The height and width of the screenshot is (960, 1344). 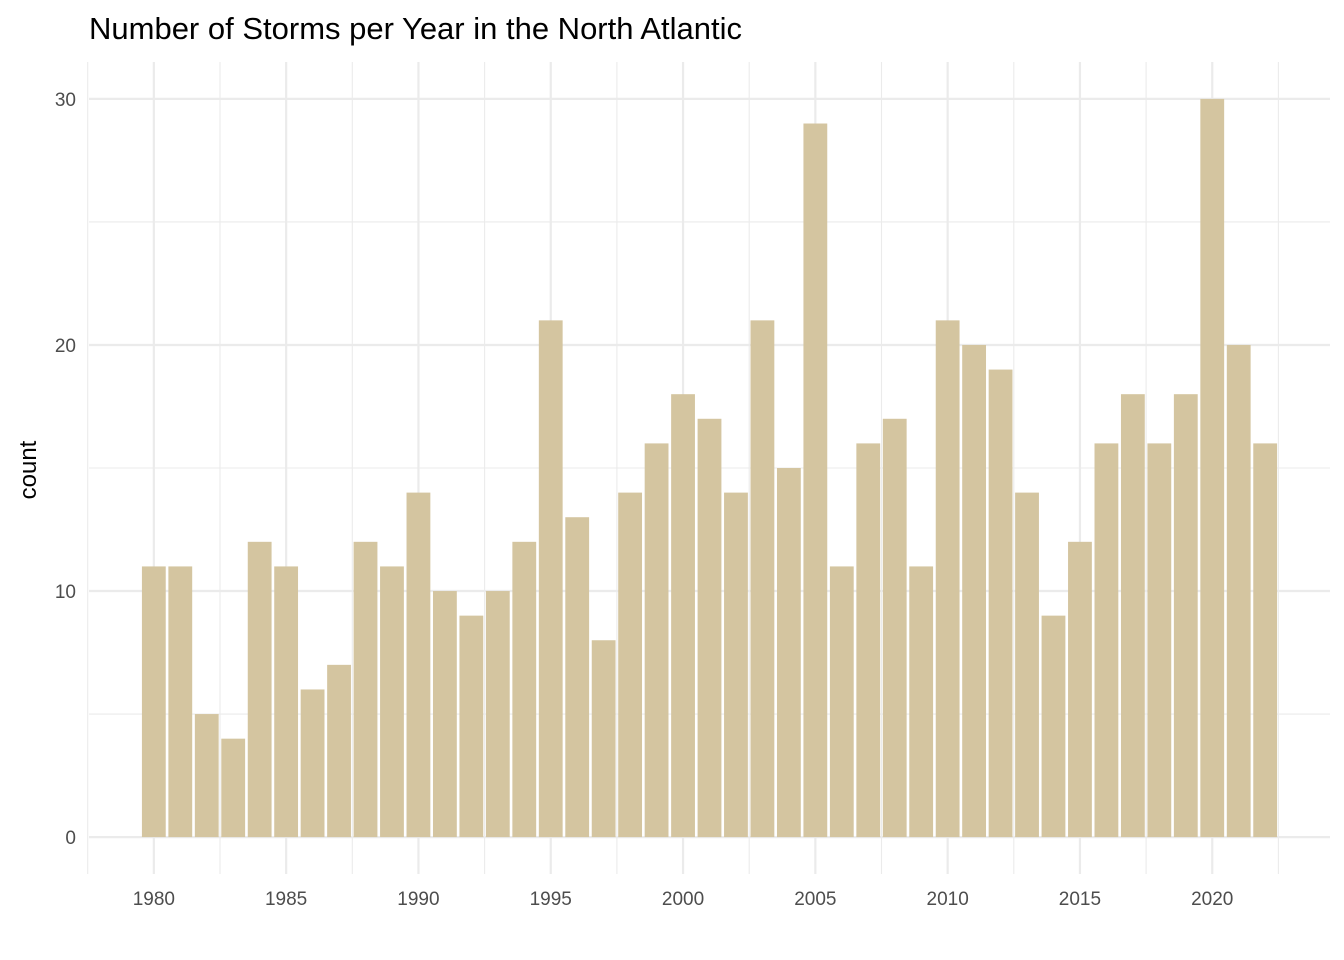 What do you see at coordinates (921, 702) in the screenshot?
I see `bar-2009` at bounding box center [921, 702].